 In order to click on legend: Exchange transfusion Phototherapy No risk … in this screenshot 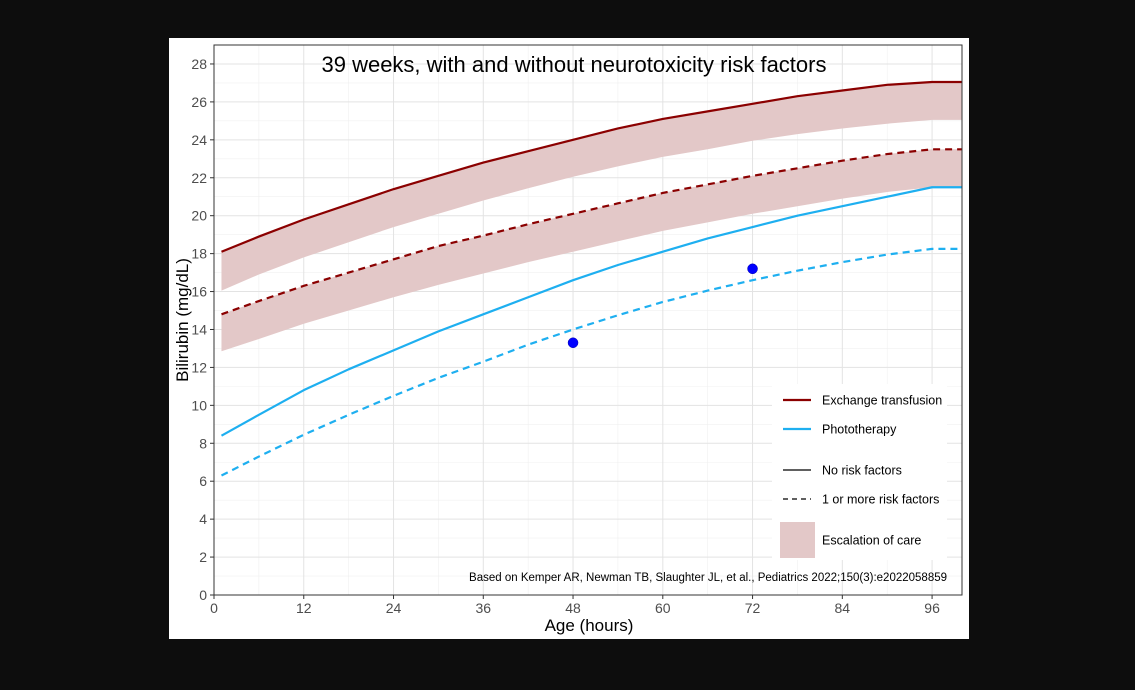, I will do `click(859, 472)`.